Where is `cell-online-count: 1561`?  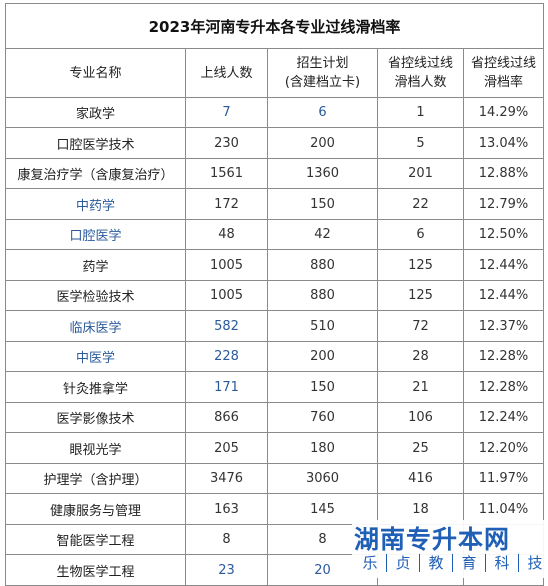 cell-online-count: 1561 is located at coordinates (226, 173).